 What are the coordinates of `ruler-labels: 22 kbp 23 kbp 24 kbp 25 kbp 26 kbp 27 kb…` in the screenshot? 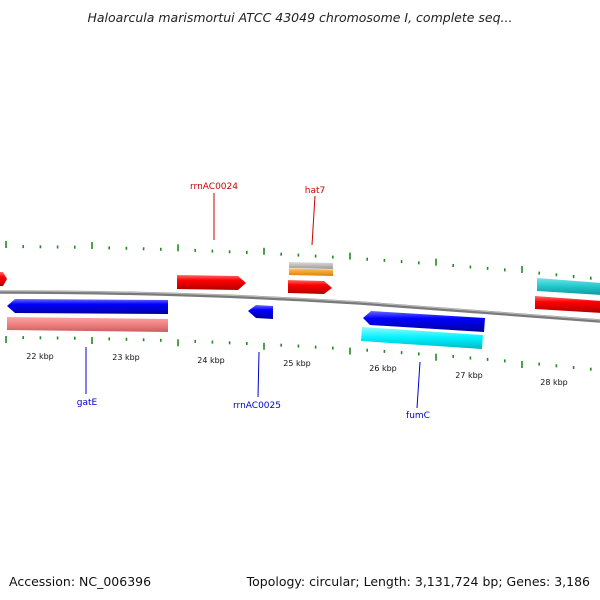 It's located at (297, 369).